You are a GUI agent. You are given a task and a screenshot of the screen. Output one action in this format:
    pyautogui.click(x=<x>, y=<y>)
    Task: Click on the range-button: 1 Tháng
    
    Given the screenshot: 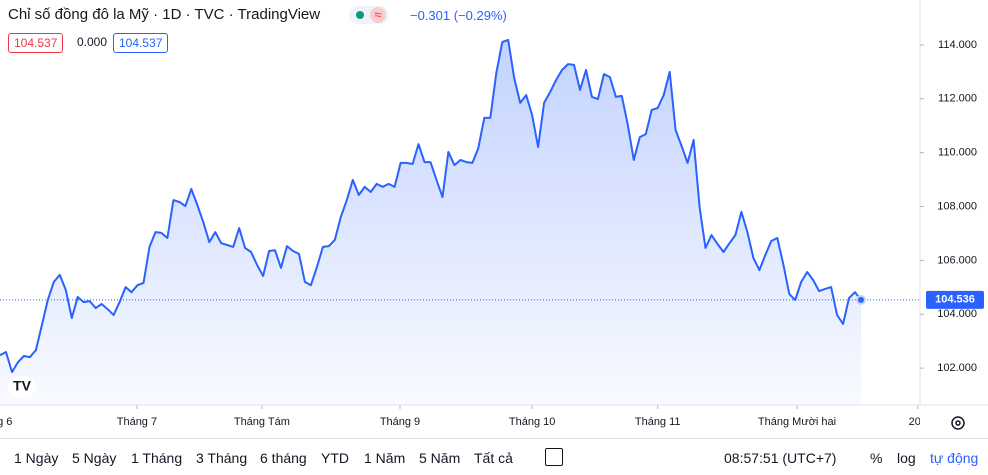 What is the action you would take?
    pyautogui.click(x=157, y=458)
    